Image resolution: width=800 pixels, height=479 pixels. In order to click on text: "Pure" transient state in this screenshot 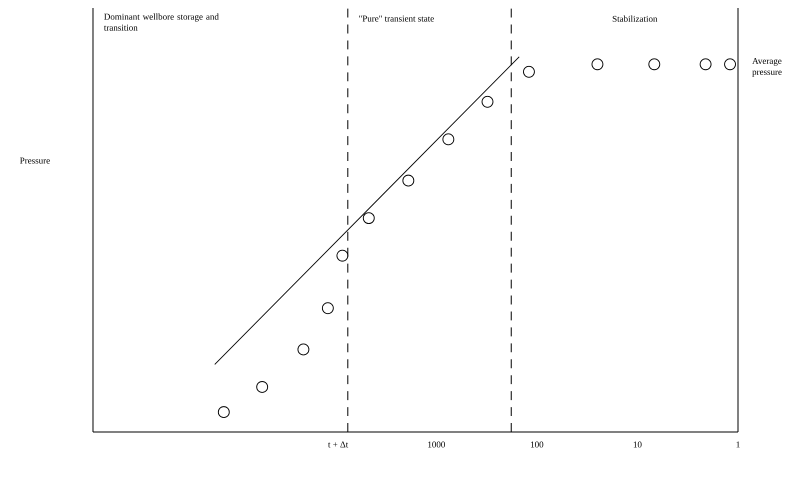, I will do `click(396, 19)`.